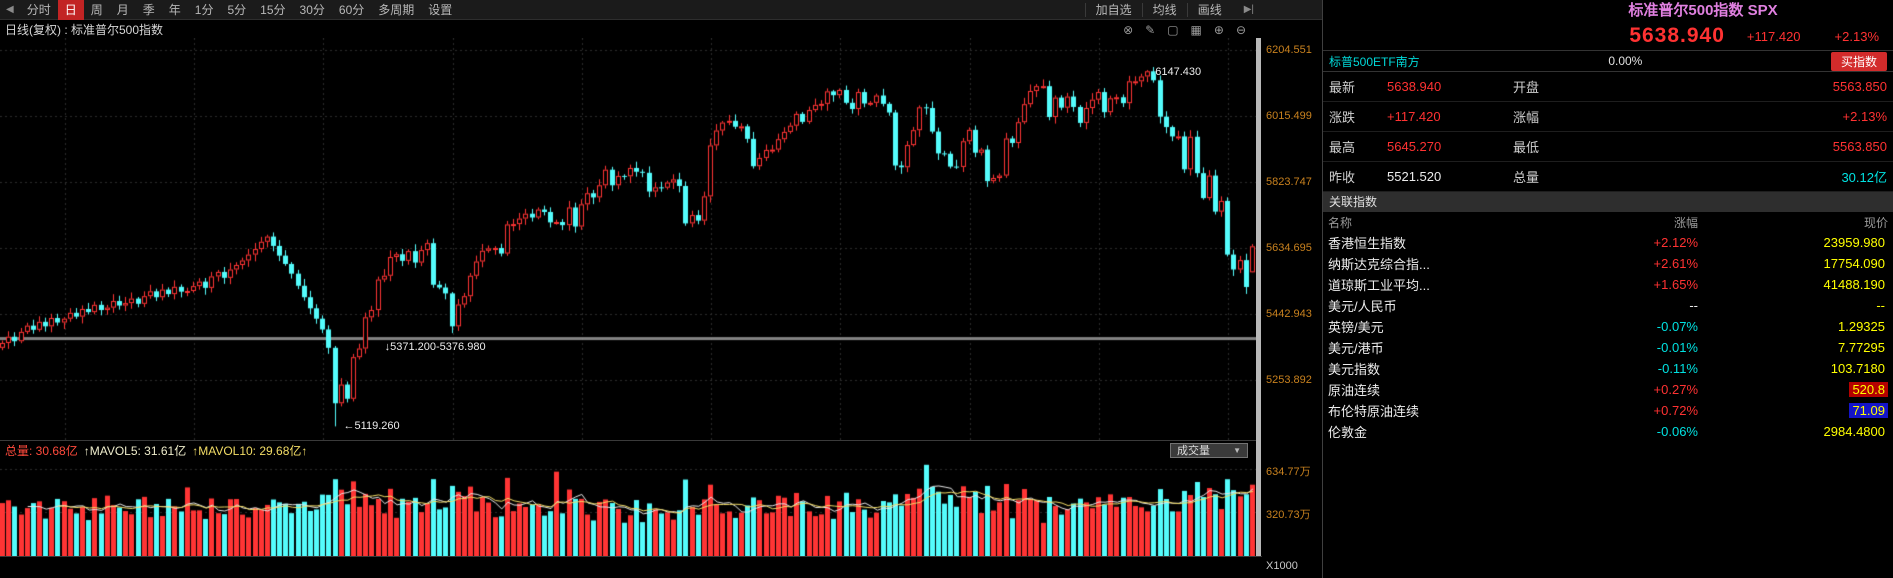 The image size is (1893, 578). Describe the element at coordinates (351, 9) in the screenshot. I see `period-tab-60min: 60分` at that location.